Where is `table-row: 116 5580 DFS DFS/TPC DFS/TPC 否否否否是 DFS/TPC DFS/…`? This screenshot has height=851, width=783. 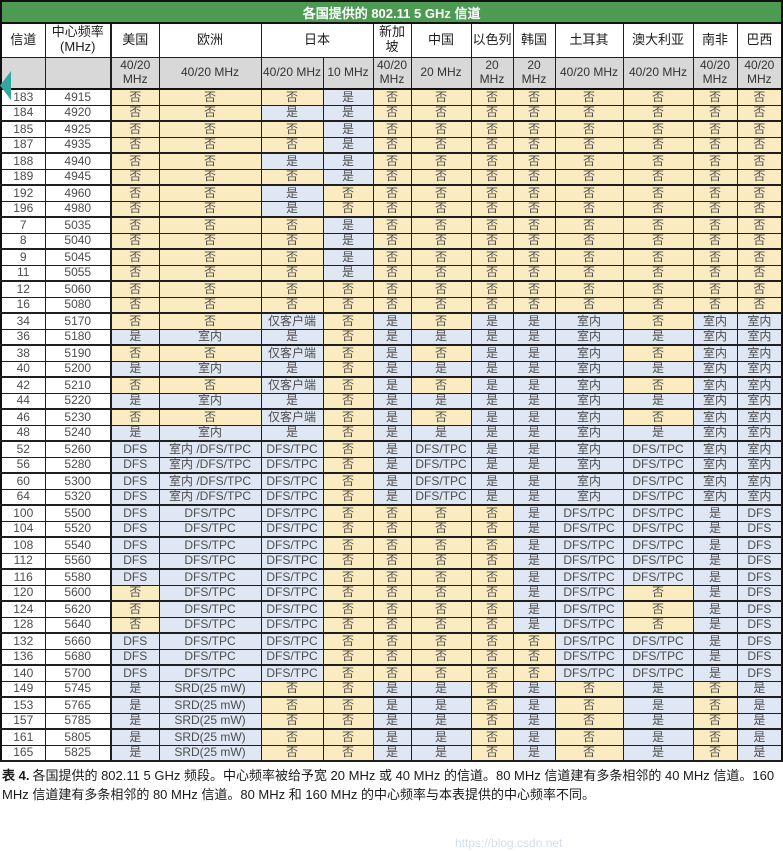 table-row: 116 5580 DFS DFS/TPC DFS/TPC 否否否否是 DFS/TPC DFS/… is located at coordinates (391, 577).